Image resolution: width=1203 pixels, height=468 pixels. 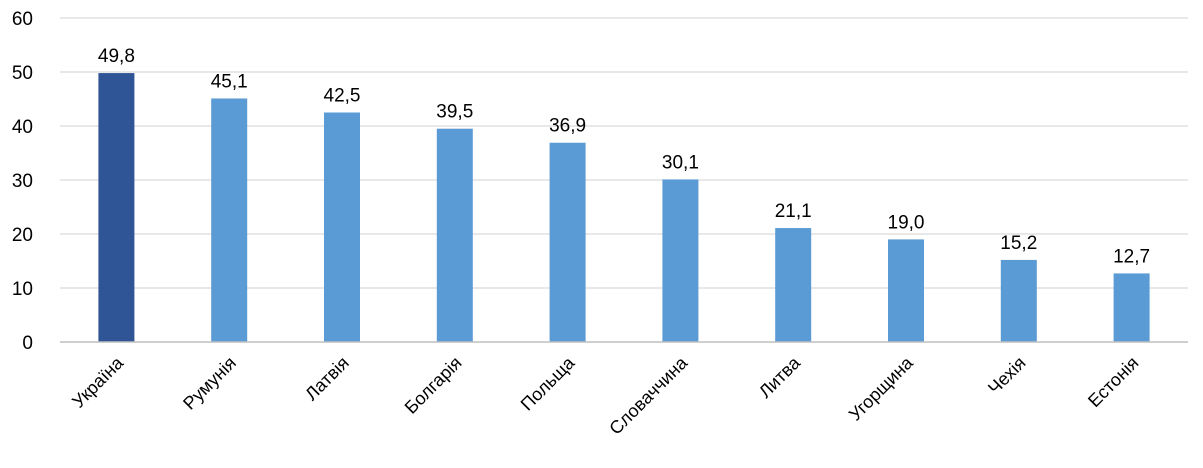 What do you see at coordinates (1113, 382) in the screenshot?
I see `x-tick-label: Естонія` at bounding box center [1113, 382].